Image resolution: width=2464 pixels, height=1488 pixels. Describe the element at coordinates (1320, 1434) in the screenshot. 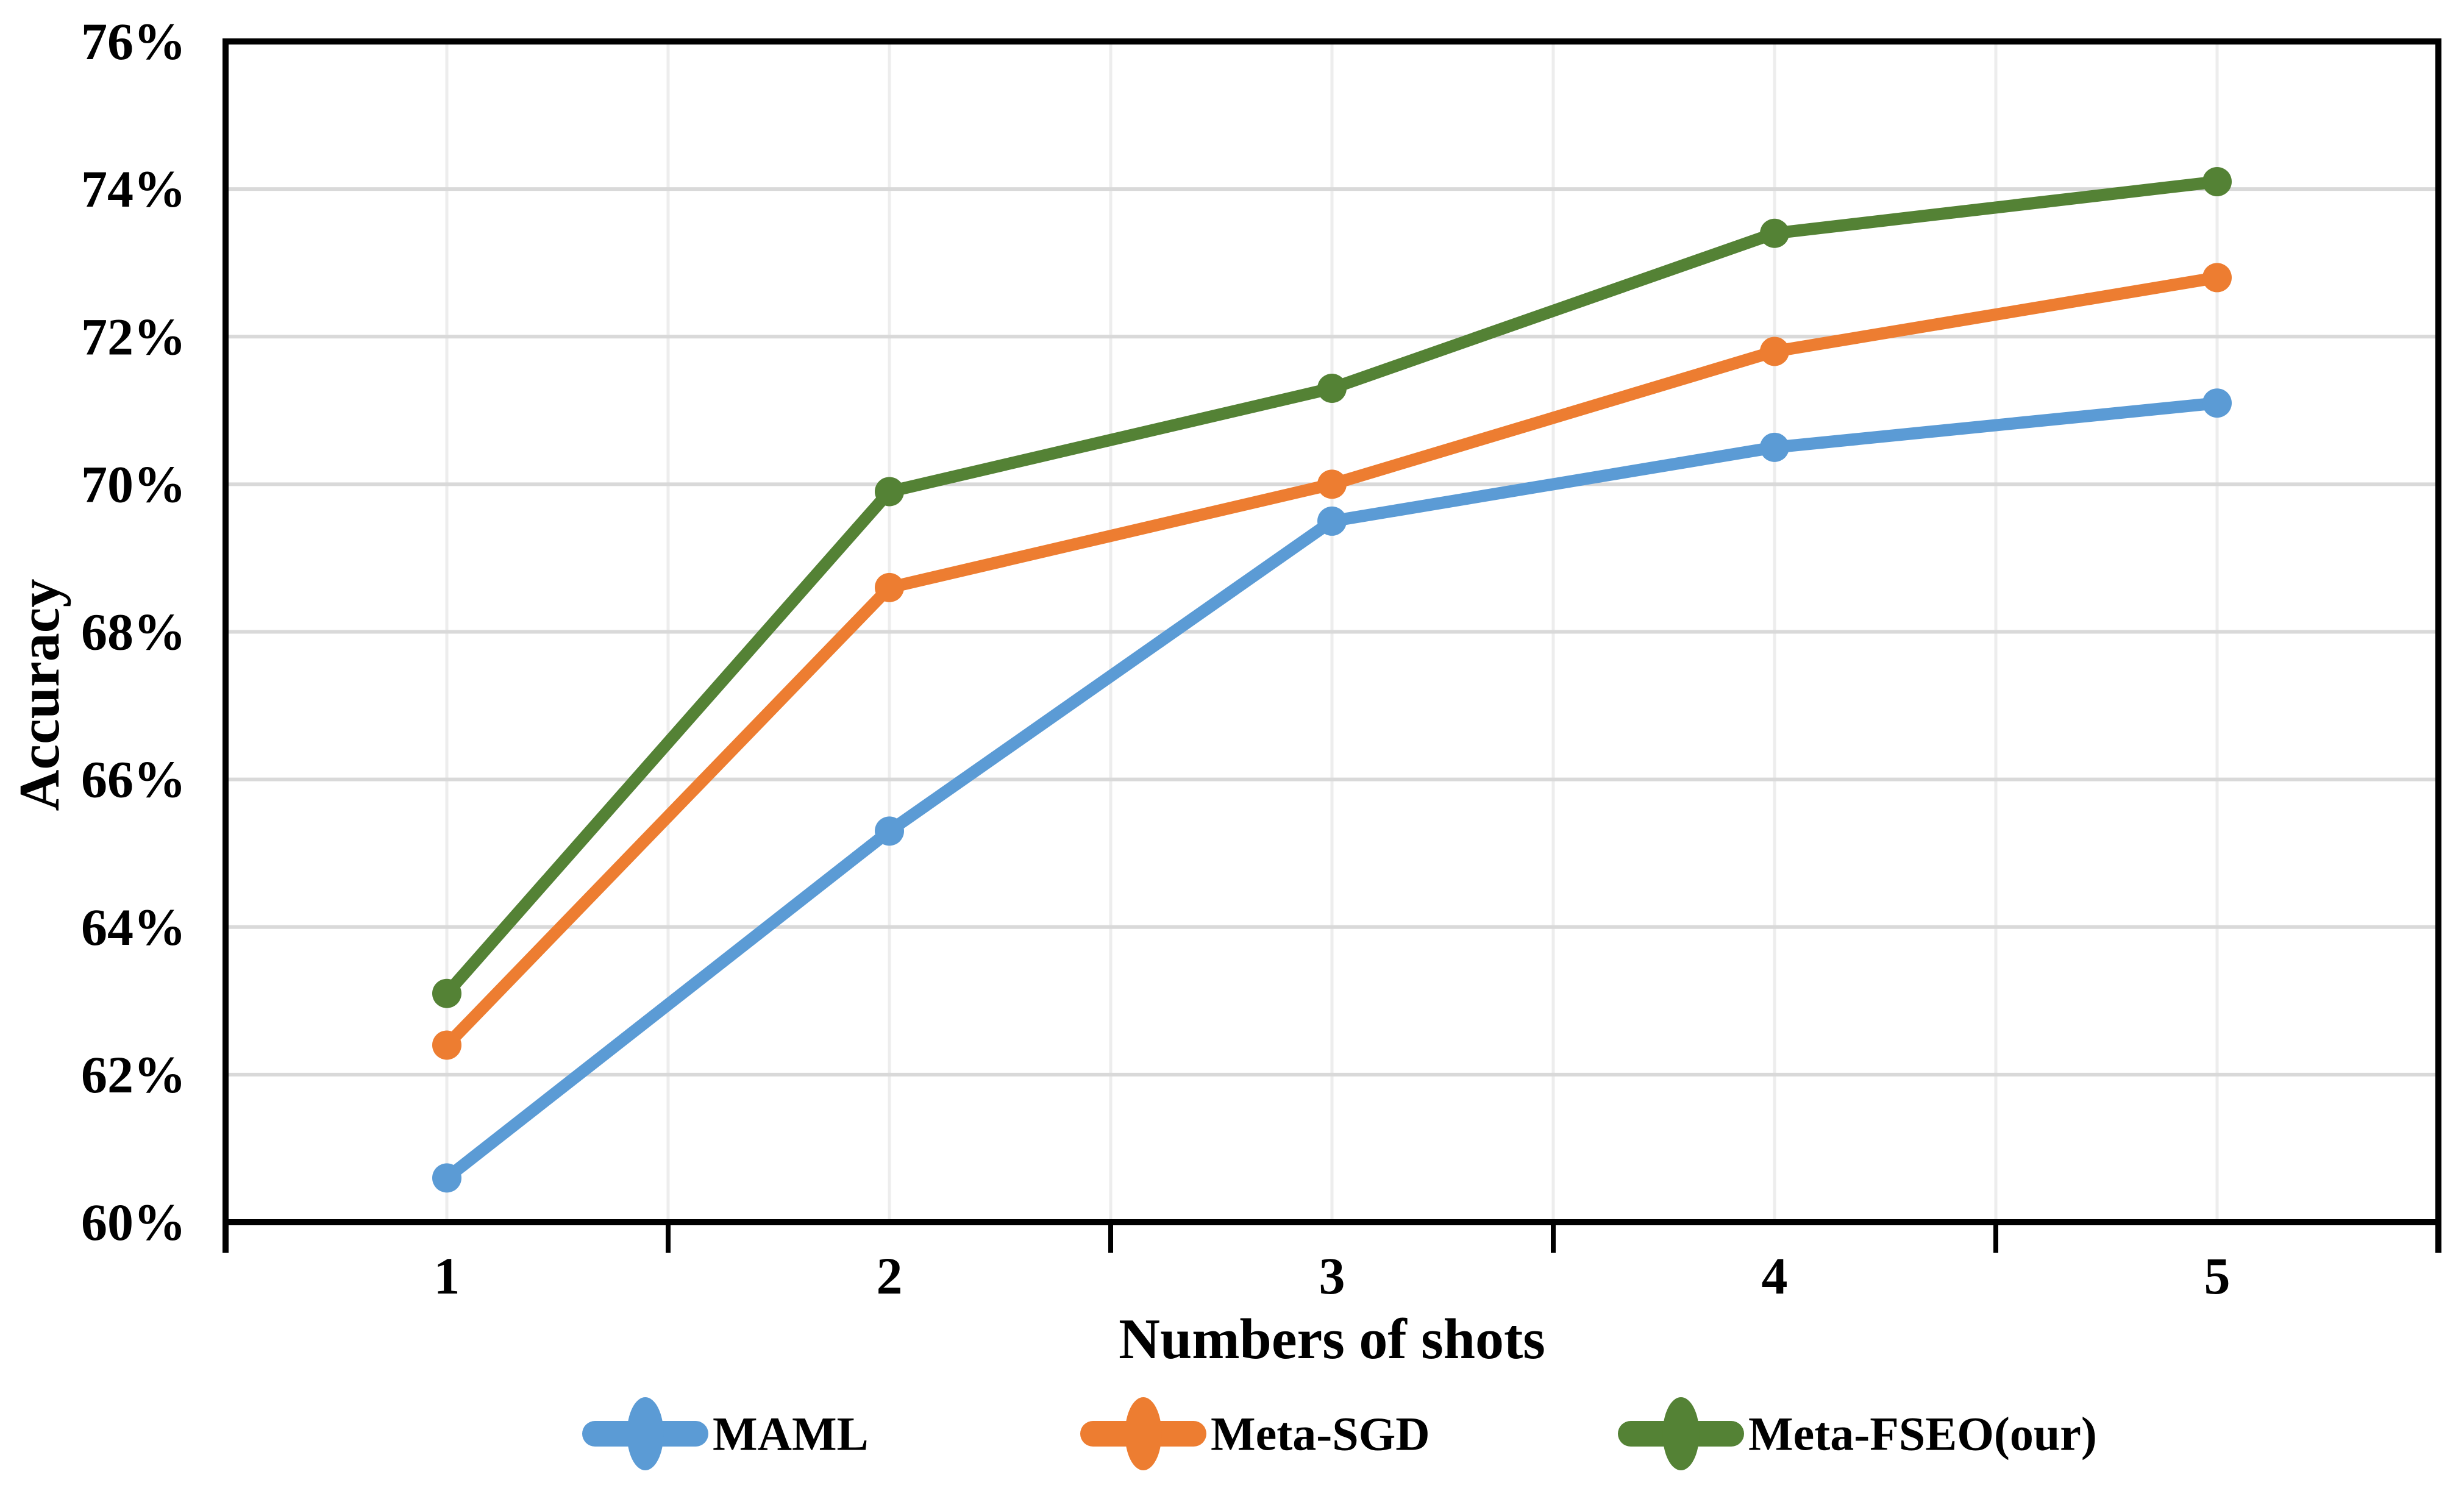

I see `legend-label: Meta-SGD` at that location.